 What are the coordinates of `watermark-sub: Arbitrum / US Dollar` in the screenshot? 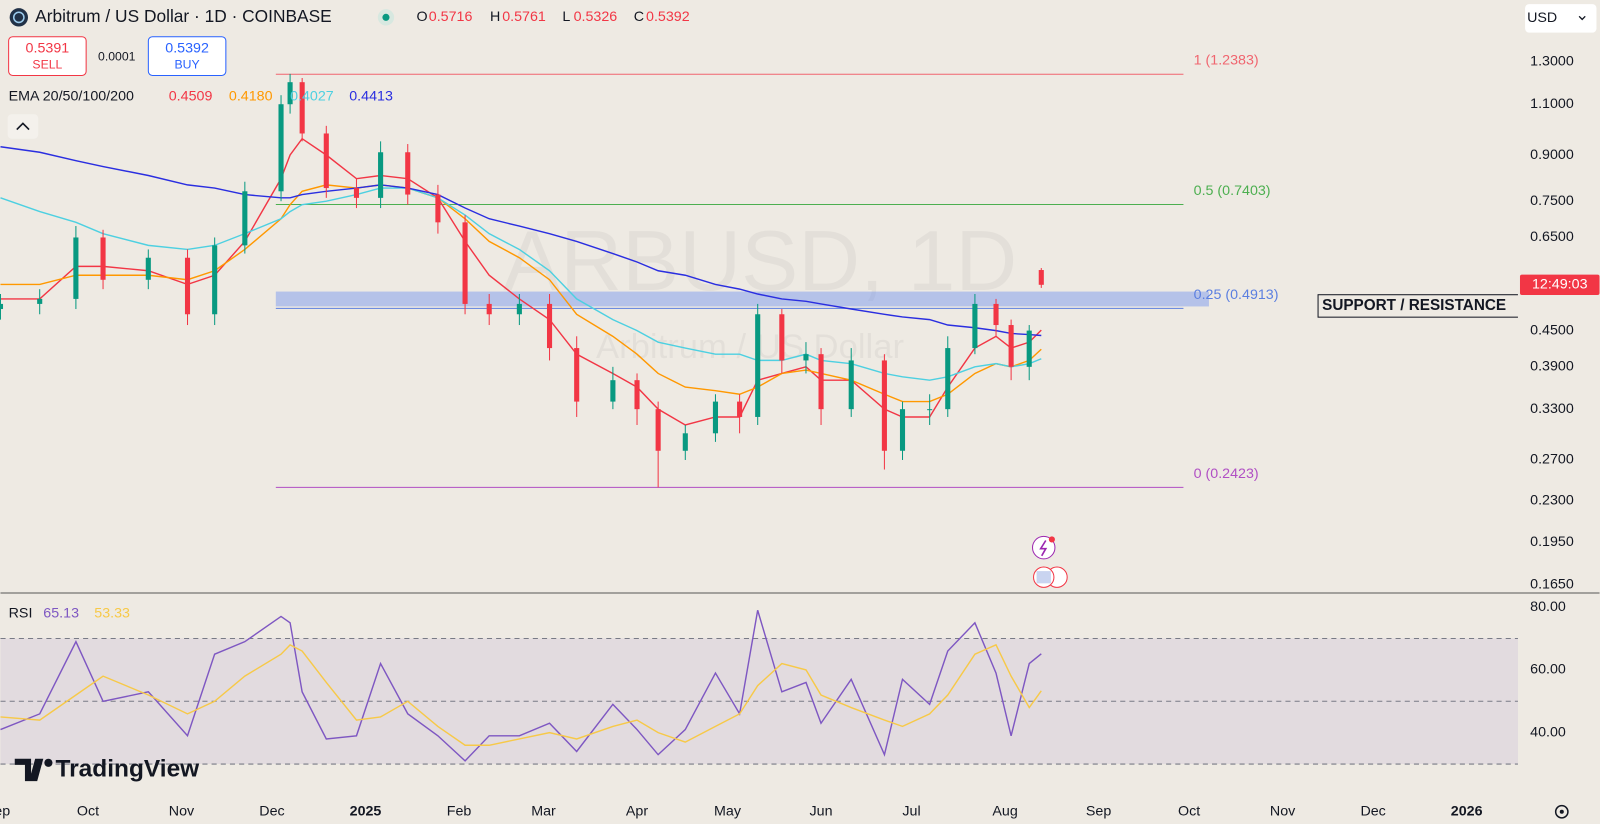 It's located at (750, 347).